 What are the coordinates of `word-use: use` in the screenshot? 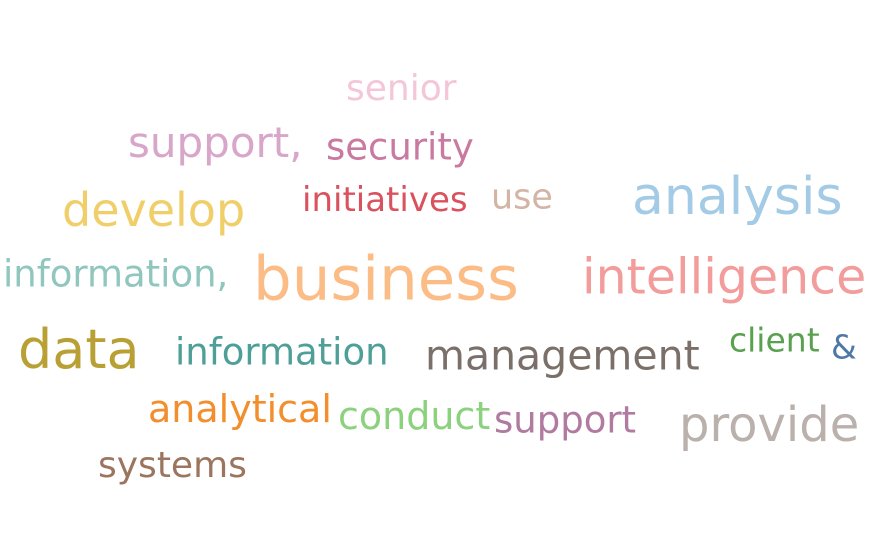 It's located at (522, 197).